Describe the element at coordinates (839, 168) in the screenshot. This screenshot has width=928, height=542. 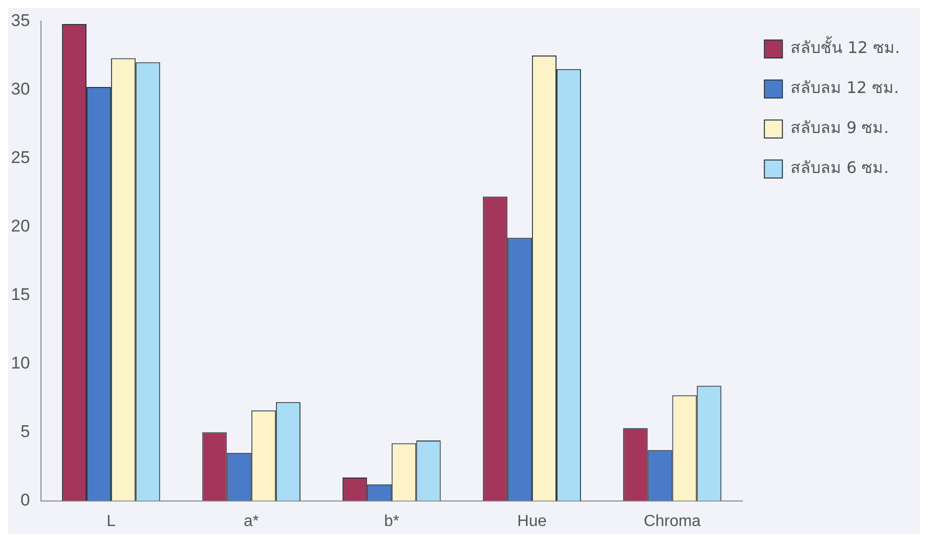
I see `legend-label: สลับลม 6 ซม.` at that location.